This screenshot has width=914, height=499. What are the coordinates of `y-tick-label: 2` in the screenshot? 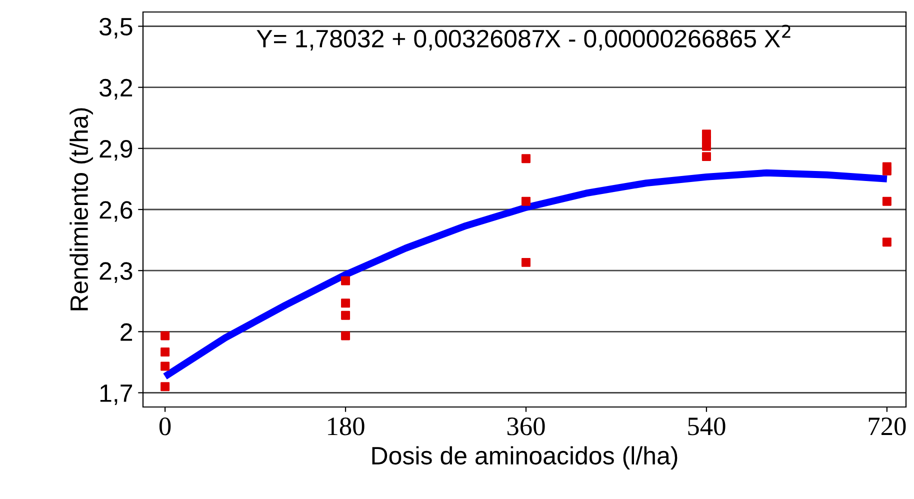 It's located at (126, 332).